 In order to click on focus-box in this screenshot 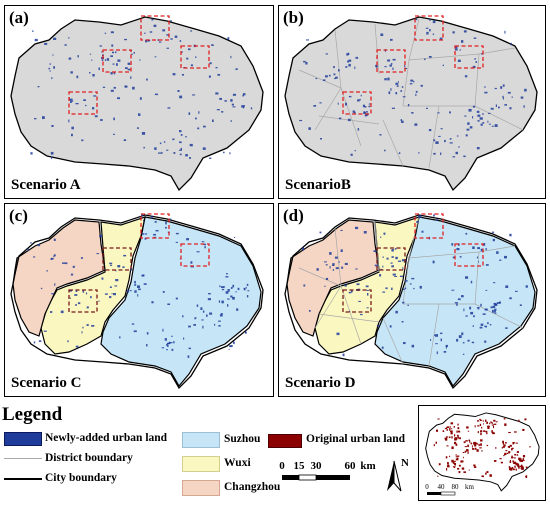, I will do `click(117, 259)`.